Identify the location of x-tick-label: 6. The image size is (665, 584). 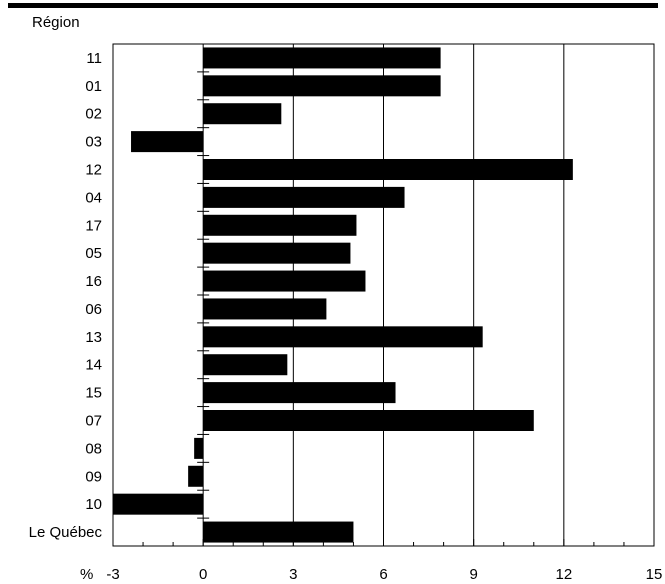
(383, 574).